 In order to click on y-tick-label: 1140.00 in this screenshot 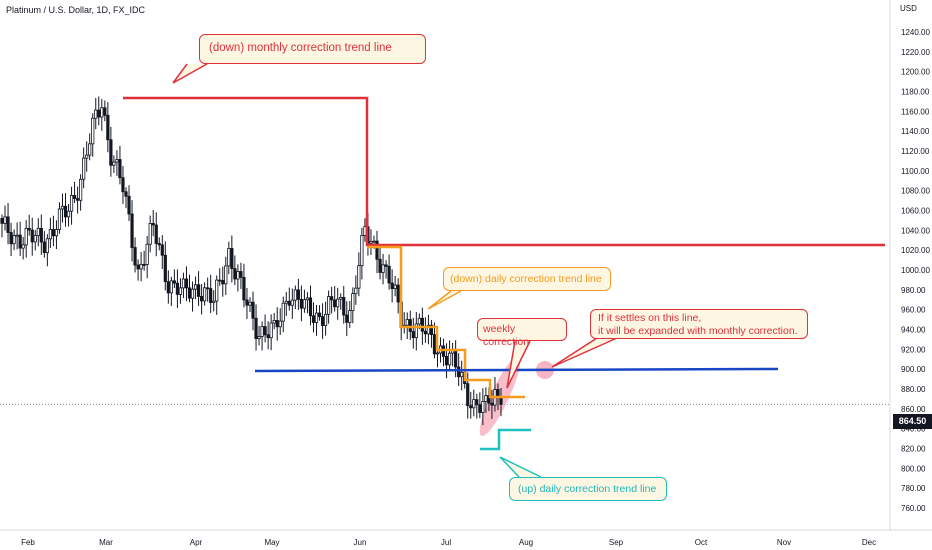, I will do `click(915, 131)`.